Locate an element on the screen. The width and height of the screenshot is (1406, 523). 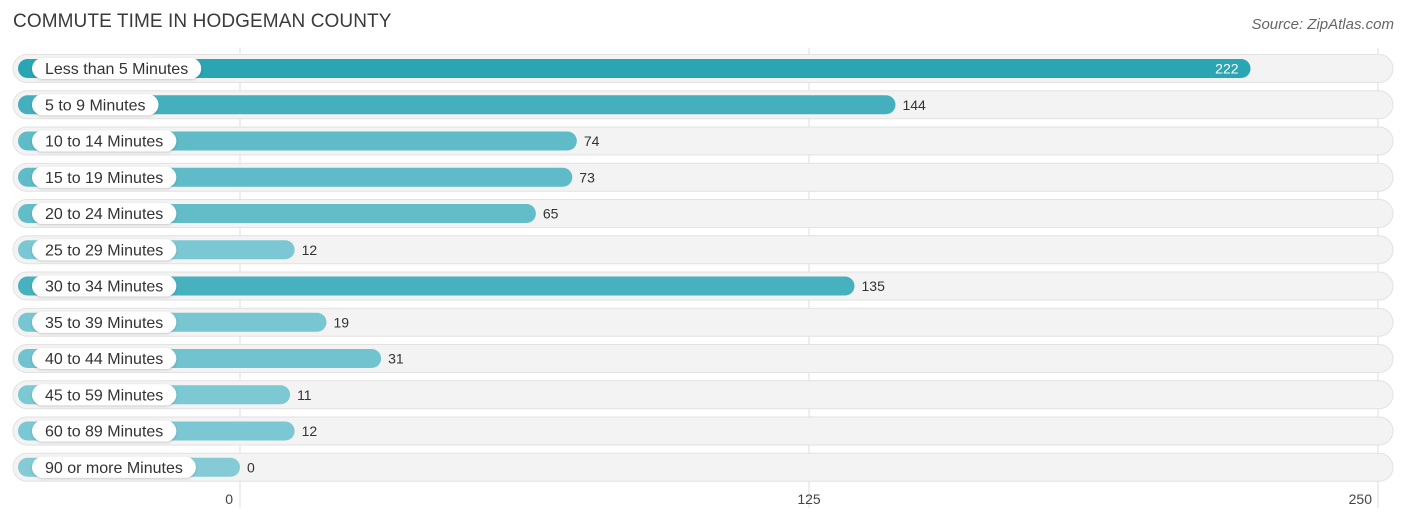
x-axis-ticks: 0 125 250 is located at coordinates (798, 499).